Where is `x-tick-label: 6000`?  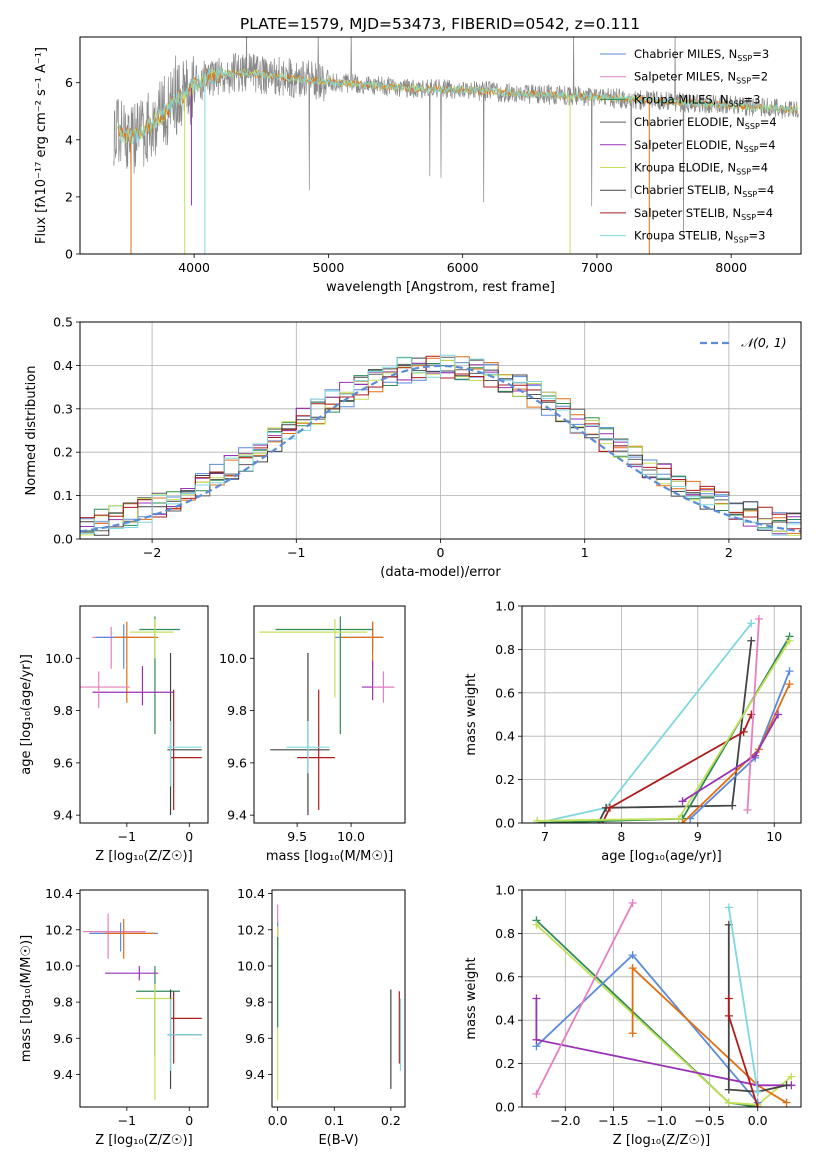
x-tick-label: 6000 is located at coordinates (463, 267).